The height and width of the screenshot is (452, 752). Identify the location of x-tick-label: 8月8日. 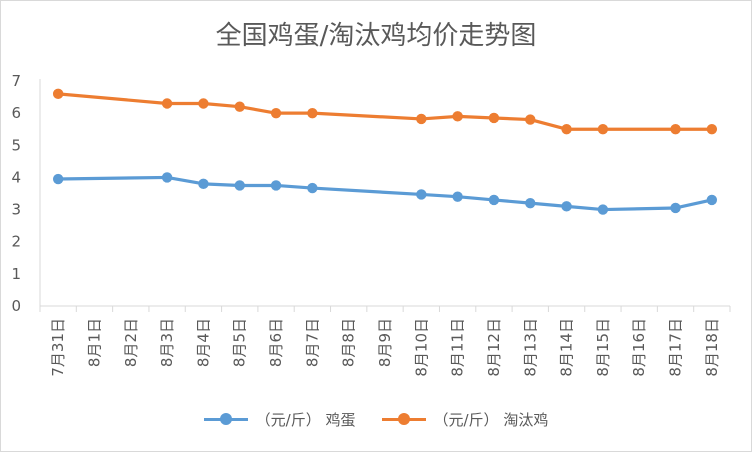
(349, 342).